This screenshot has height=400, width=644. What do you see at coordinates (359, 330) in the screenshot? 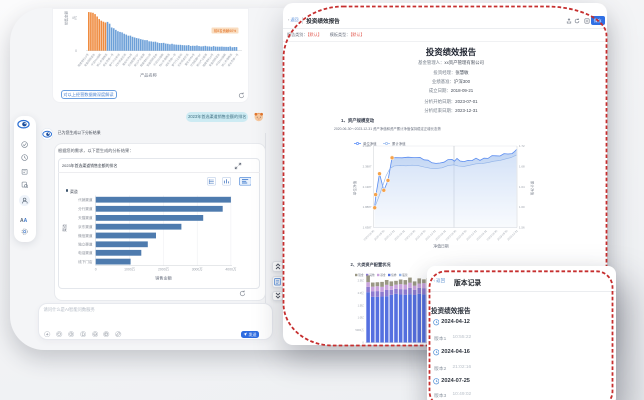
I see `svg-text: 5000万` at bounding box center [359, 330].